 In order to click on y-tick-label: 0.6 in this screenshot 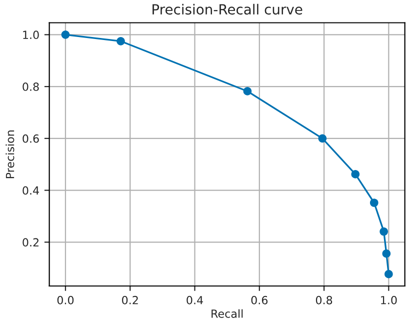, I will do `click(30, 138)`.